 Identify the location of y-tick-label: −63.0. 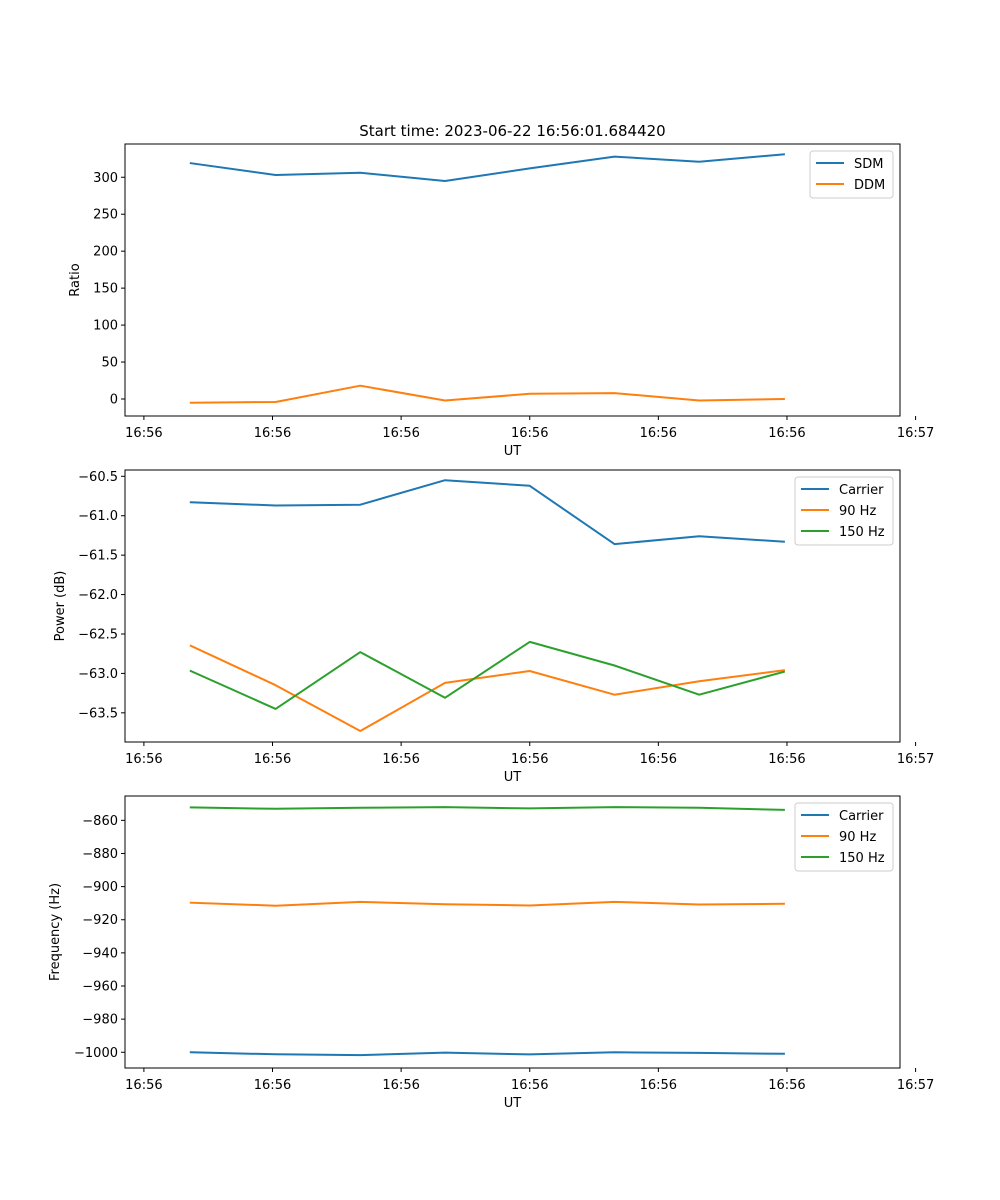
(98, 674).